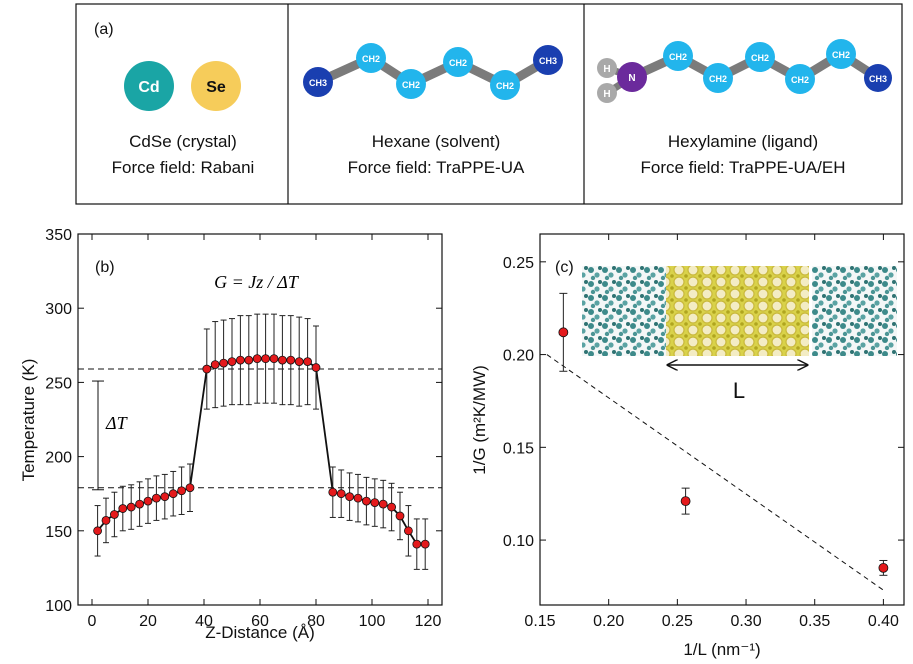 The width and height of the screenshot is (913, 664). Describe the element at coordinates (814, 621) in the screenshot. I see `x-tick-label: 0.35` at that location.